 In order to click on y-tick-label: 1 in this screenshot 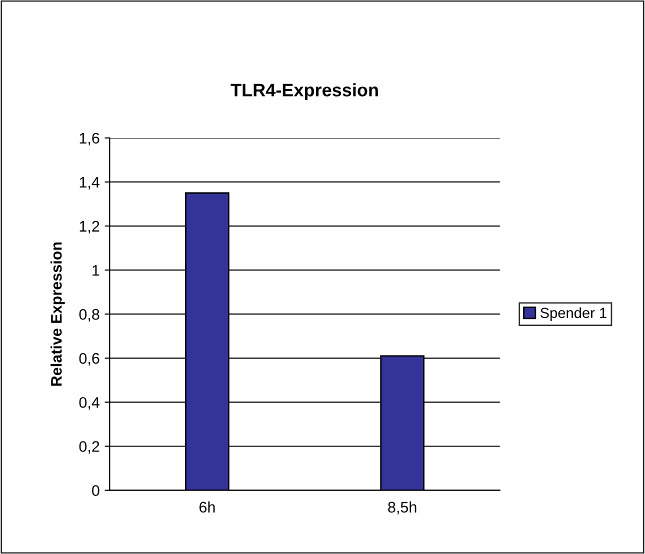, I will do `click(96, 270)`.